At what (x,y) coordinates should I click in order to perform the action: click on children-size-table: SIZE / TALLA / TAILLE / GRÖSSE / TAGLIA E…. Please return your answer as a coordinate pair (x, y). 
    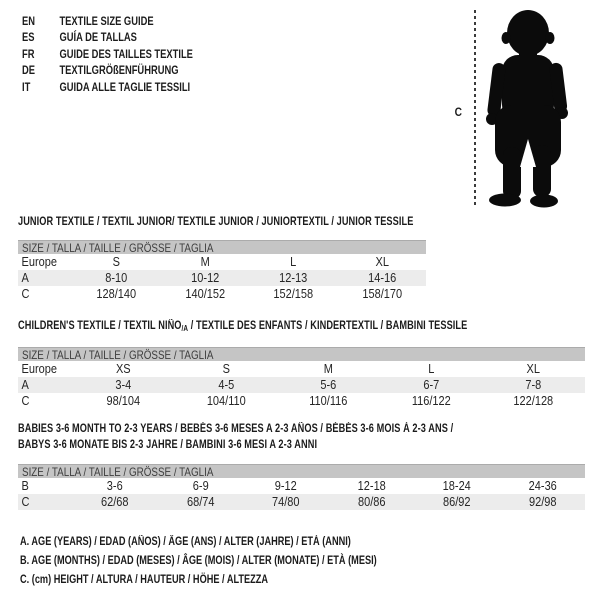
    Looking at the image, I should click on (301, 378).